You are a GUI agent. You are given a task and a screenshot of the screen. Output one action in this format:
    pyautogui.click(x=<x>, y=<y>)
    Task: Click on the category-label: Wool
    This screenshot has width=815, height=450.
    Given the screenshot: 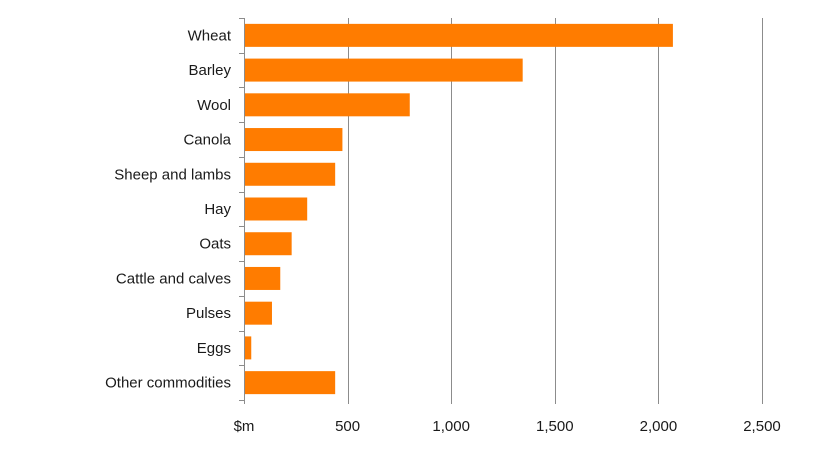 What is the action you would take?
    pyautogui.click(x=214, y=105)
    